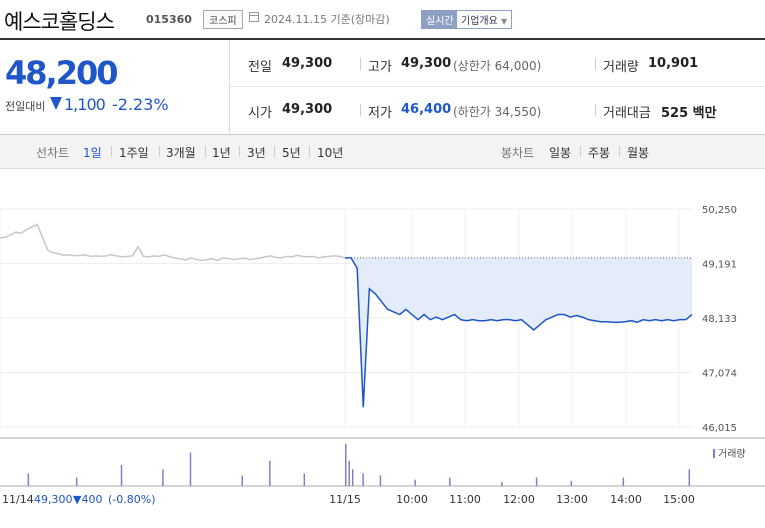 The width and height of the screenshot is (765, 528). I want to click on tab-candle-weekly: 주봉, so click(599, 153).